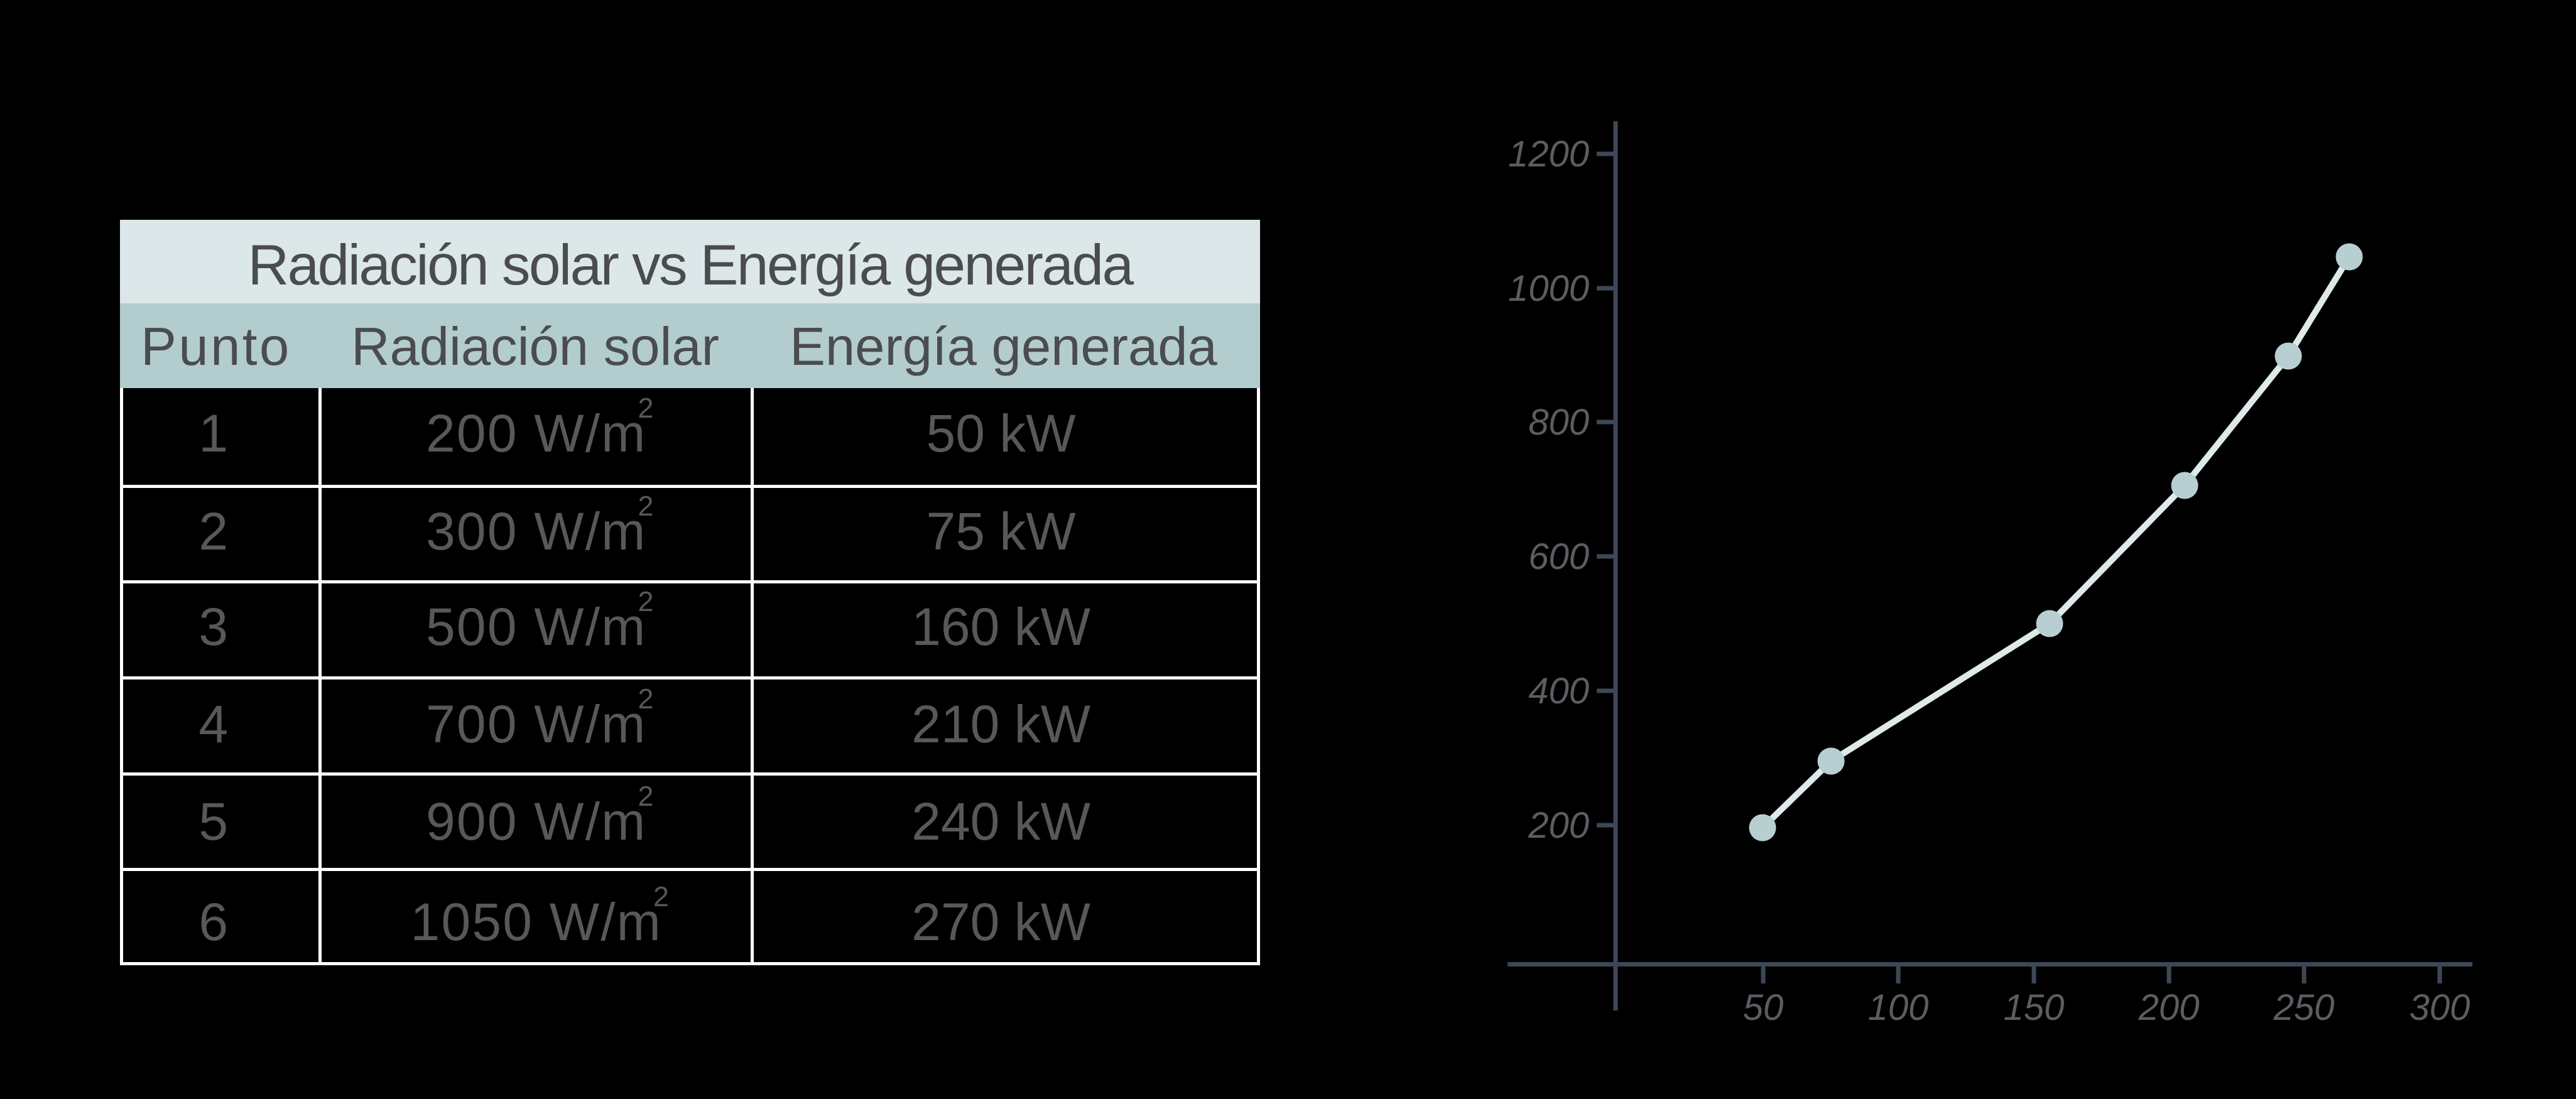  I want to click on svg-text: 1000, so click(1548, 289).